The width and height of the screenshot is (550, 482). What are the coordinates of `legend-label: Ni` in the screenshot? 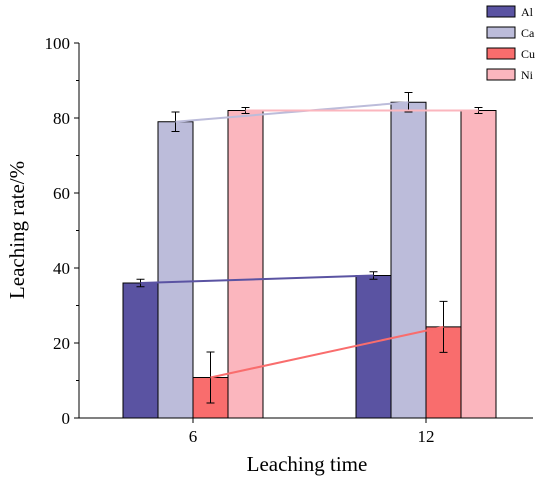 It's located at (527, 75).